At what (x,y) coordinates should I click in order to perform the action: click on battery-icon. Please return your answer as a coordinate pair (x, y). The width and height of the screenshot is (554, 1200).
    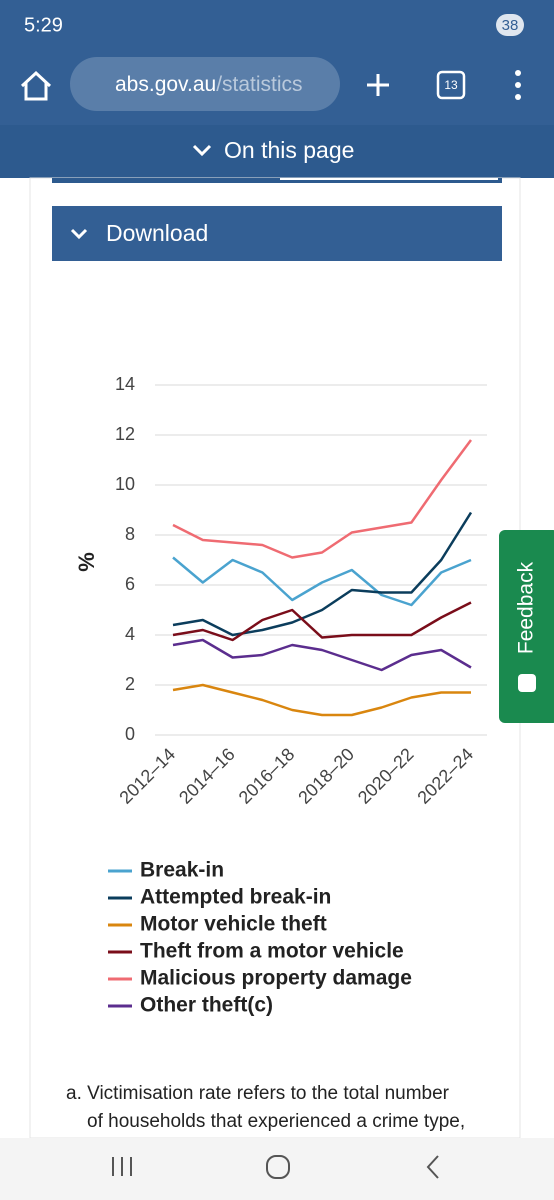
    Looking at the image, I should click on (510, 25).